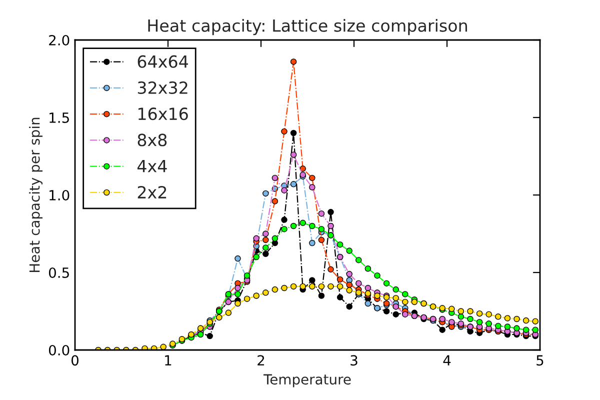 This screenshot has height=400, width=600. I want to click on x-tick-label: 3, so click(354, 360).